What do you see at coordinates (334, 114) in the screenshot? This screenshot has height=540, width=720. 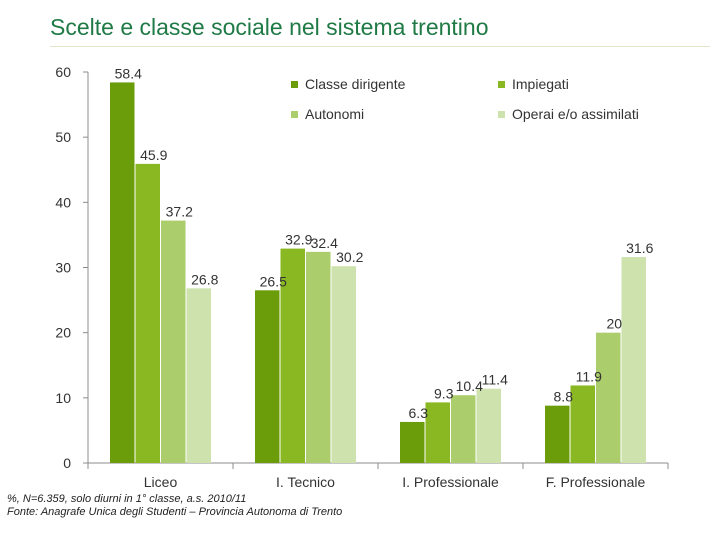 I see `legend-label: Autonomi` at bounding box center [334, 114].